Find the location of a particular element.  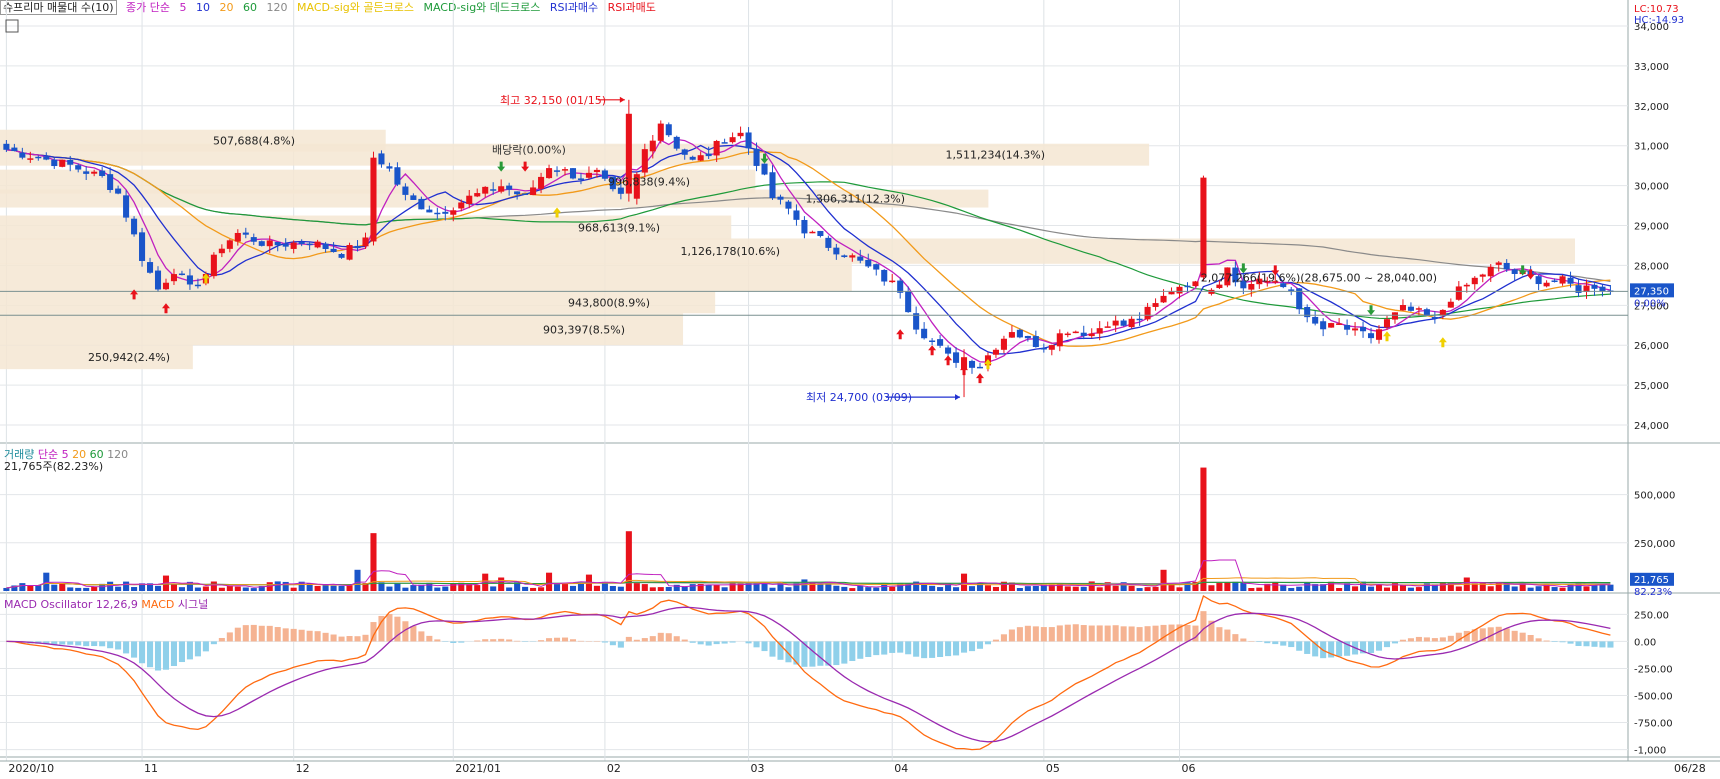

ma-period-60: 60 is located at coordinates (250, 7).